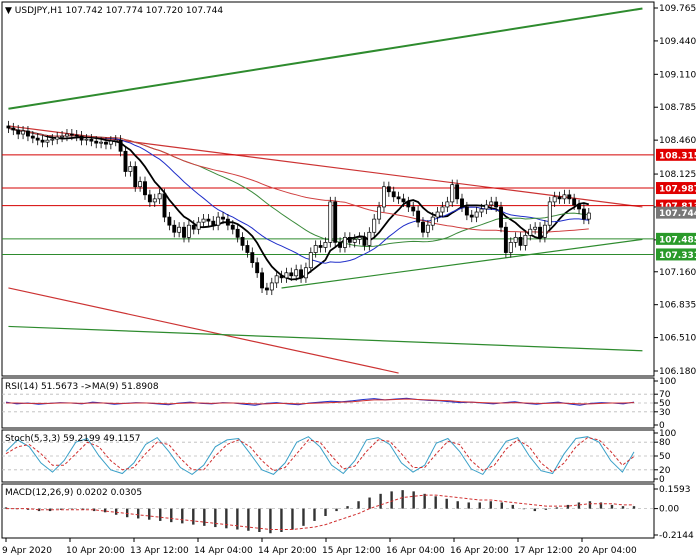 The width and height of the screenshot is (700, 560). Describe the element at coordinates (479, 551) in the screenshot. I see `time-tick-label: 16 Apr 20:00` at that location.